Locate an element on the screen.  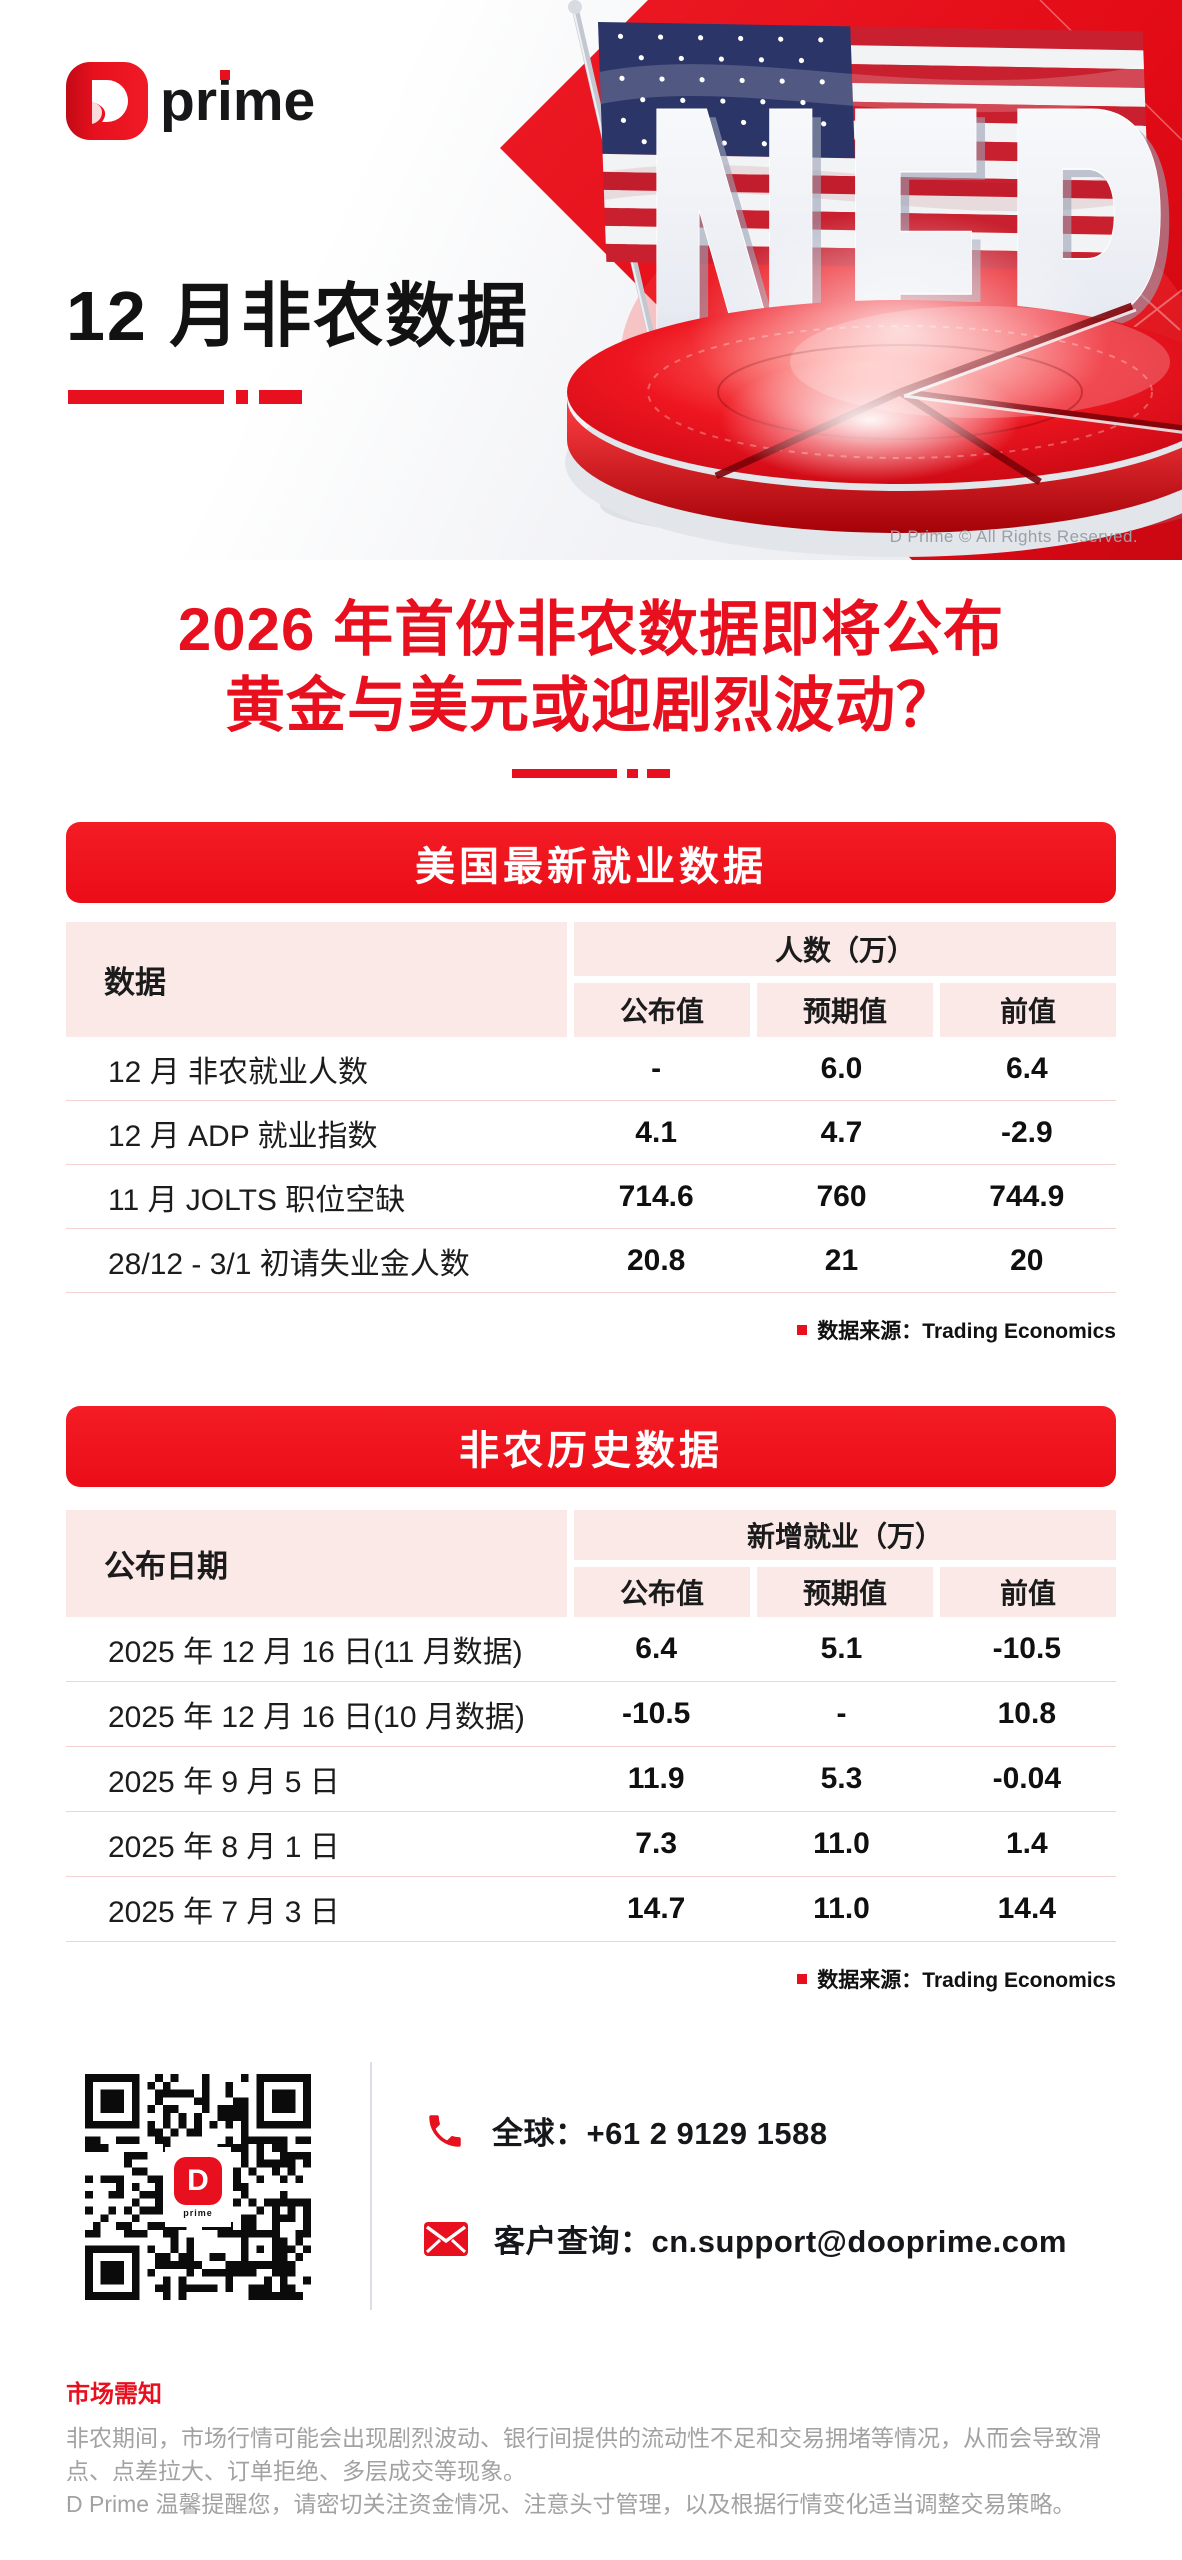
table-row: 12 月 ADP 就业指数 4.1 4.7 -2.9 is located at coordinates (591, 1133).